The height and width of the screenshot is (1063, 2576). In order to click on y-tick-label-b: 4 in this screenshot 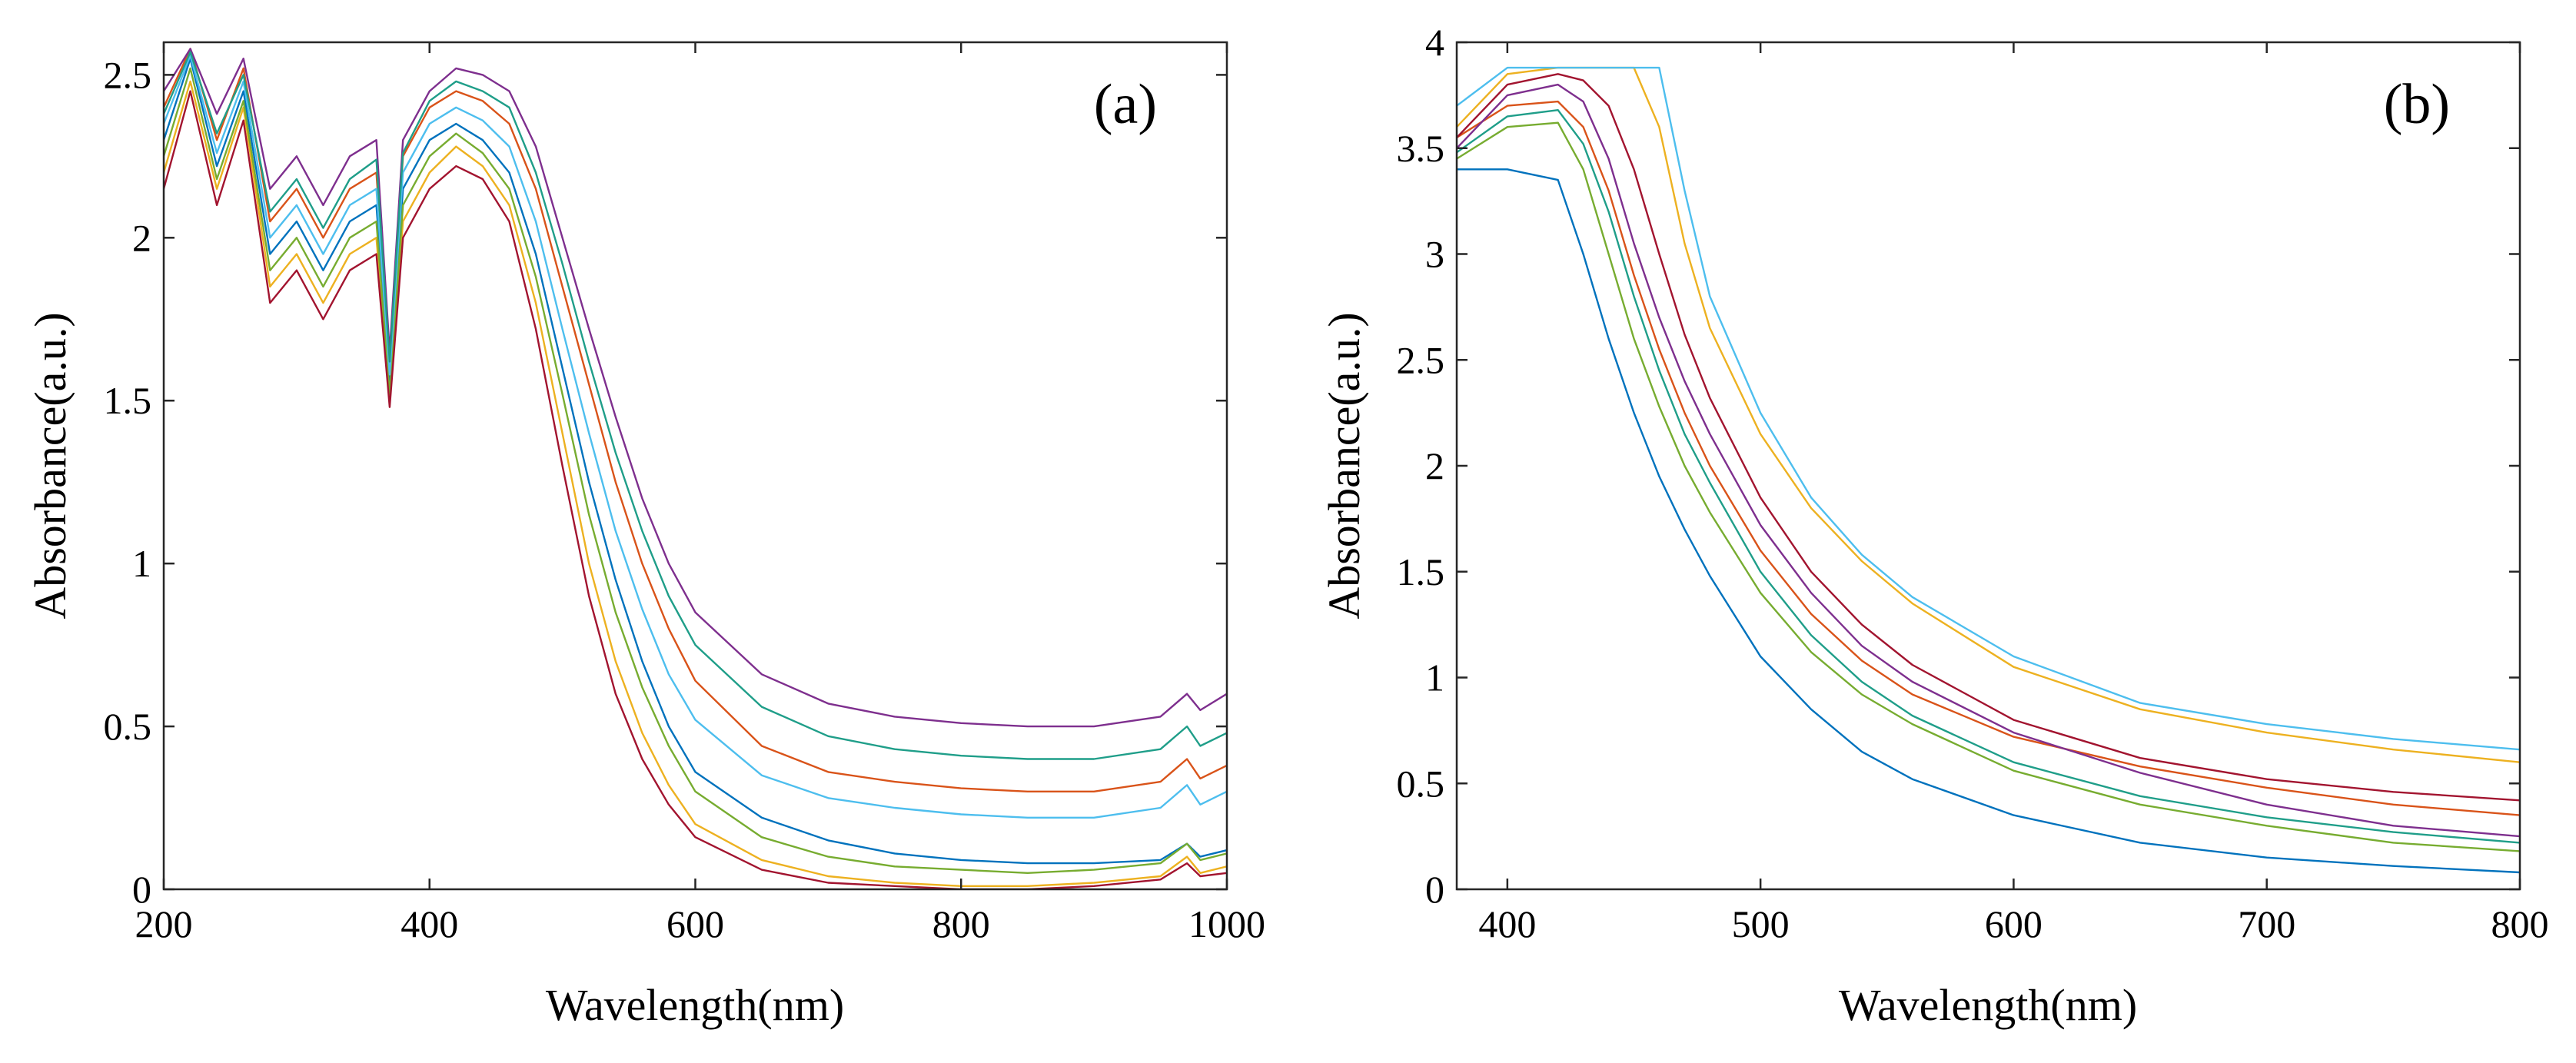, I will do `click(1434, 43)`.